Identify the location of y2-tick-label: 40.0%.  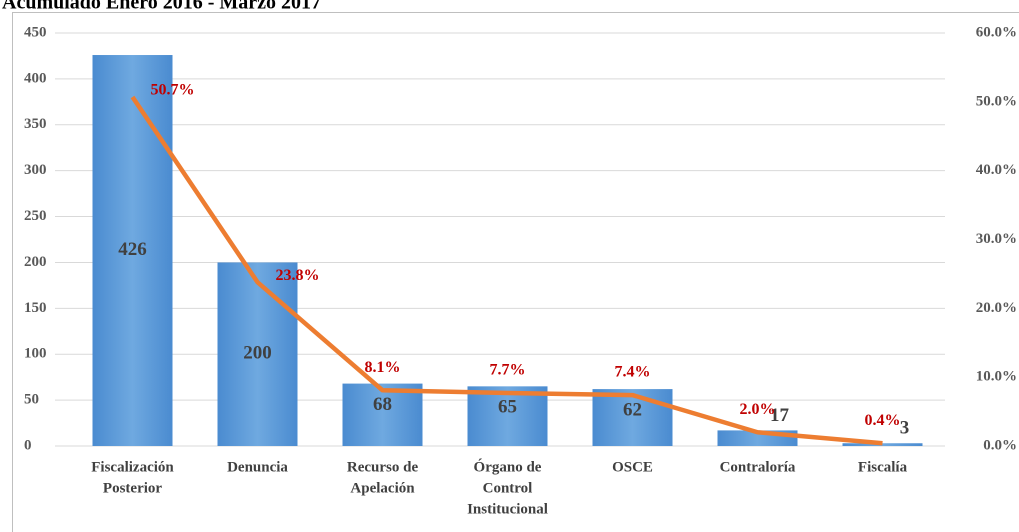
(996, 170).